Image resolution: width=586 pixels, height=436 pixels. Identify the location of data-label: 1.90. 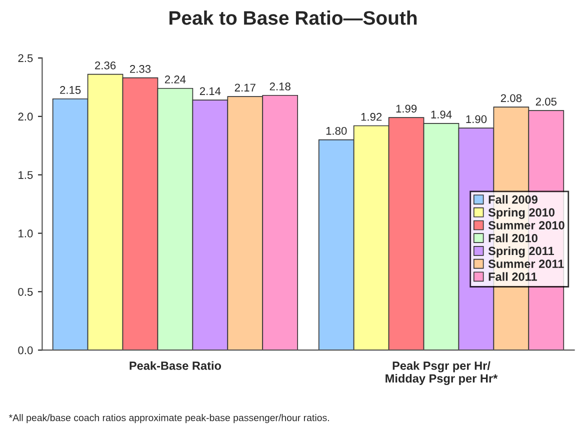
(476, 119).